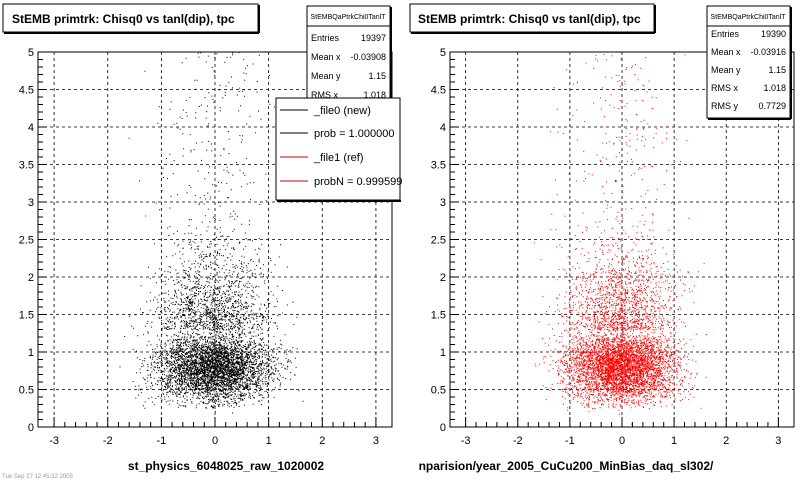 This screenshot has width=800, height=485. Describe the element at coordinates (777, 70) in the screenshot. I see `right-stats-value-mean-y: 1.15` at that location.